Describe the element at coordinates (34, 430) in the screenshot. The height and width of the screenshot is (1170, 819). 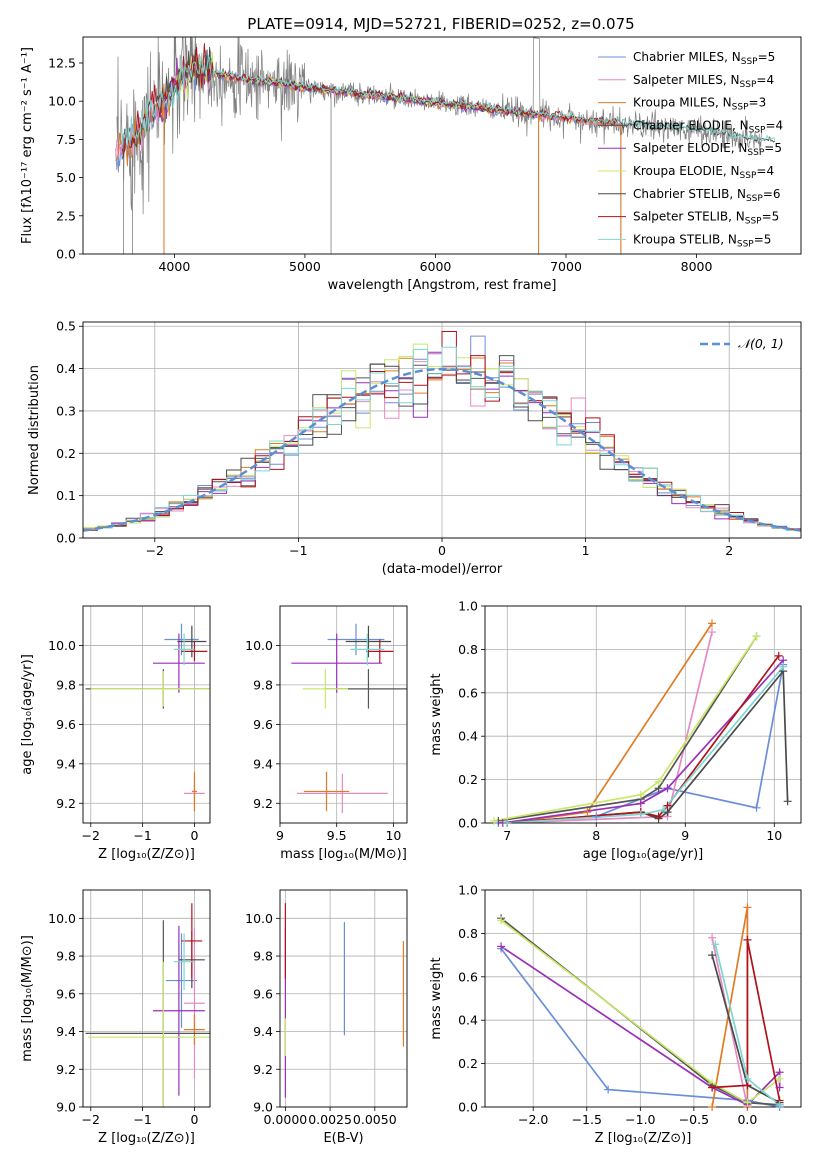
I see `y-axis-label: Normed distribution` at that location.